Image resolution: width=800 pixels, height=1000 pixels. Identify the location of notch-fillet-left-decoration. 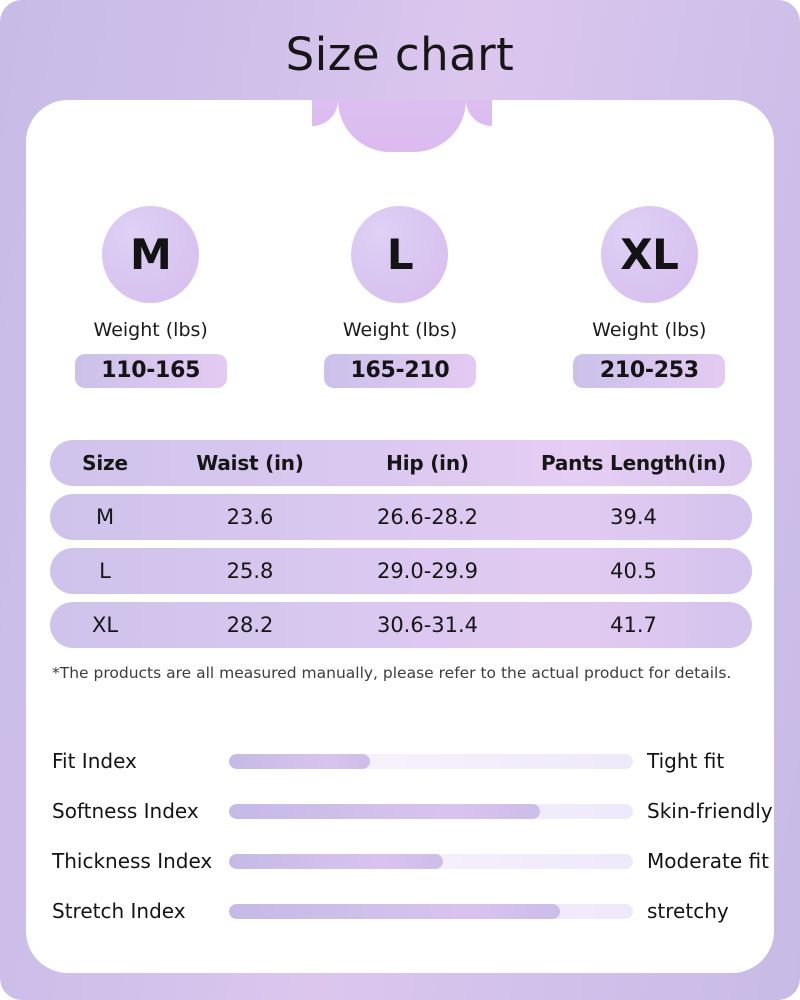
(325, 113).